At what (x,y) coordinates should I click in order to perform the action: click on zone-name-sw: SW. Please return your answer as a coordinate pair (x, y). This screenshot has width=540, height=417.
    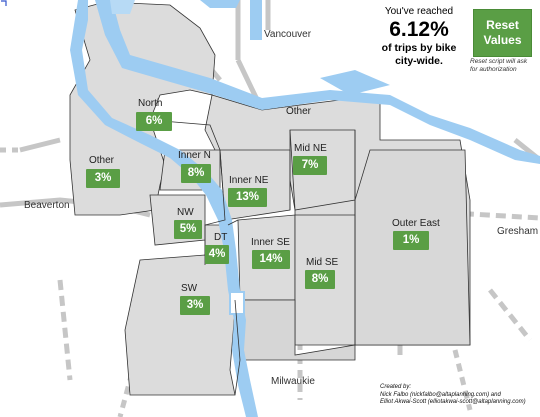
    Looking at the image, I should click on (189, 288).